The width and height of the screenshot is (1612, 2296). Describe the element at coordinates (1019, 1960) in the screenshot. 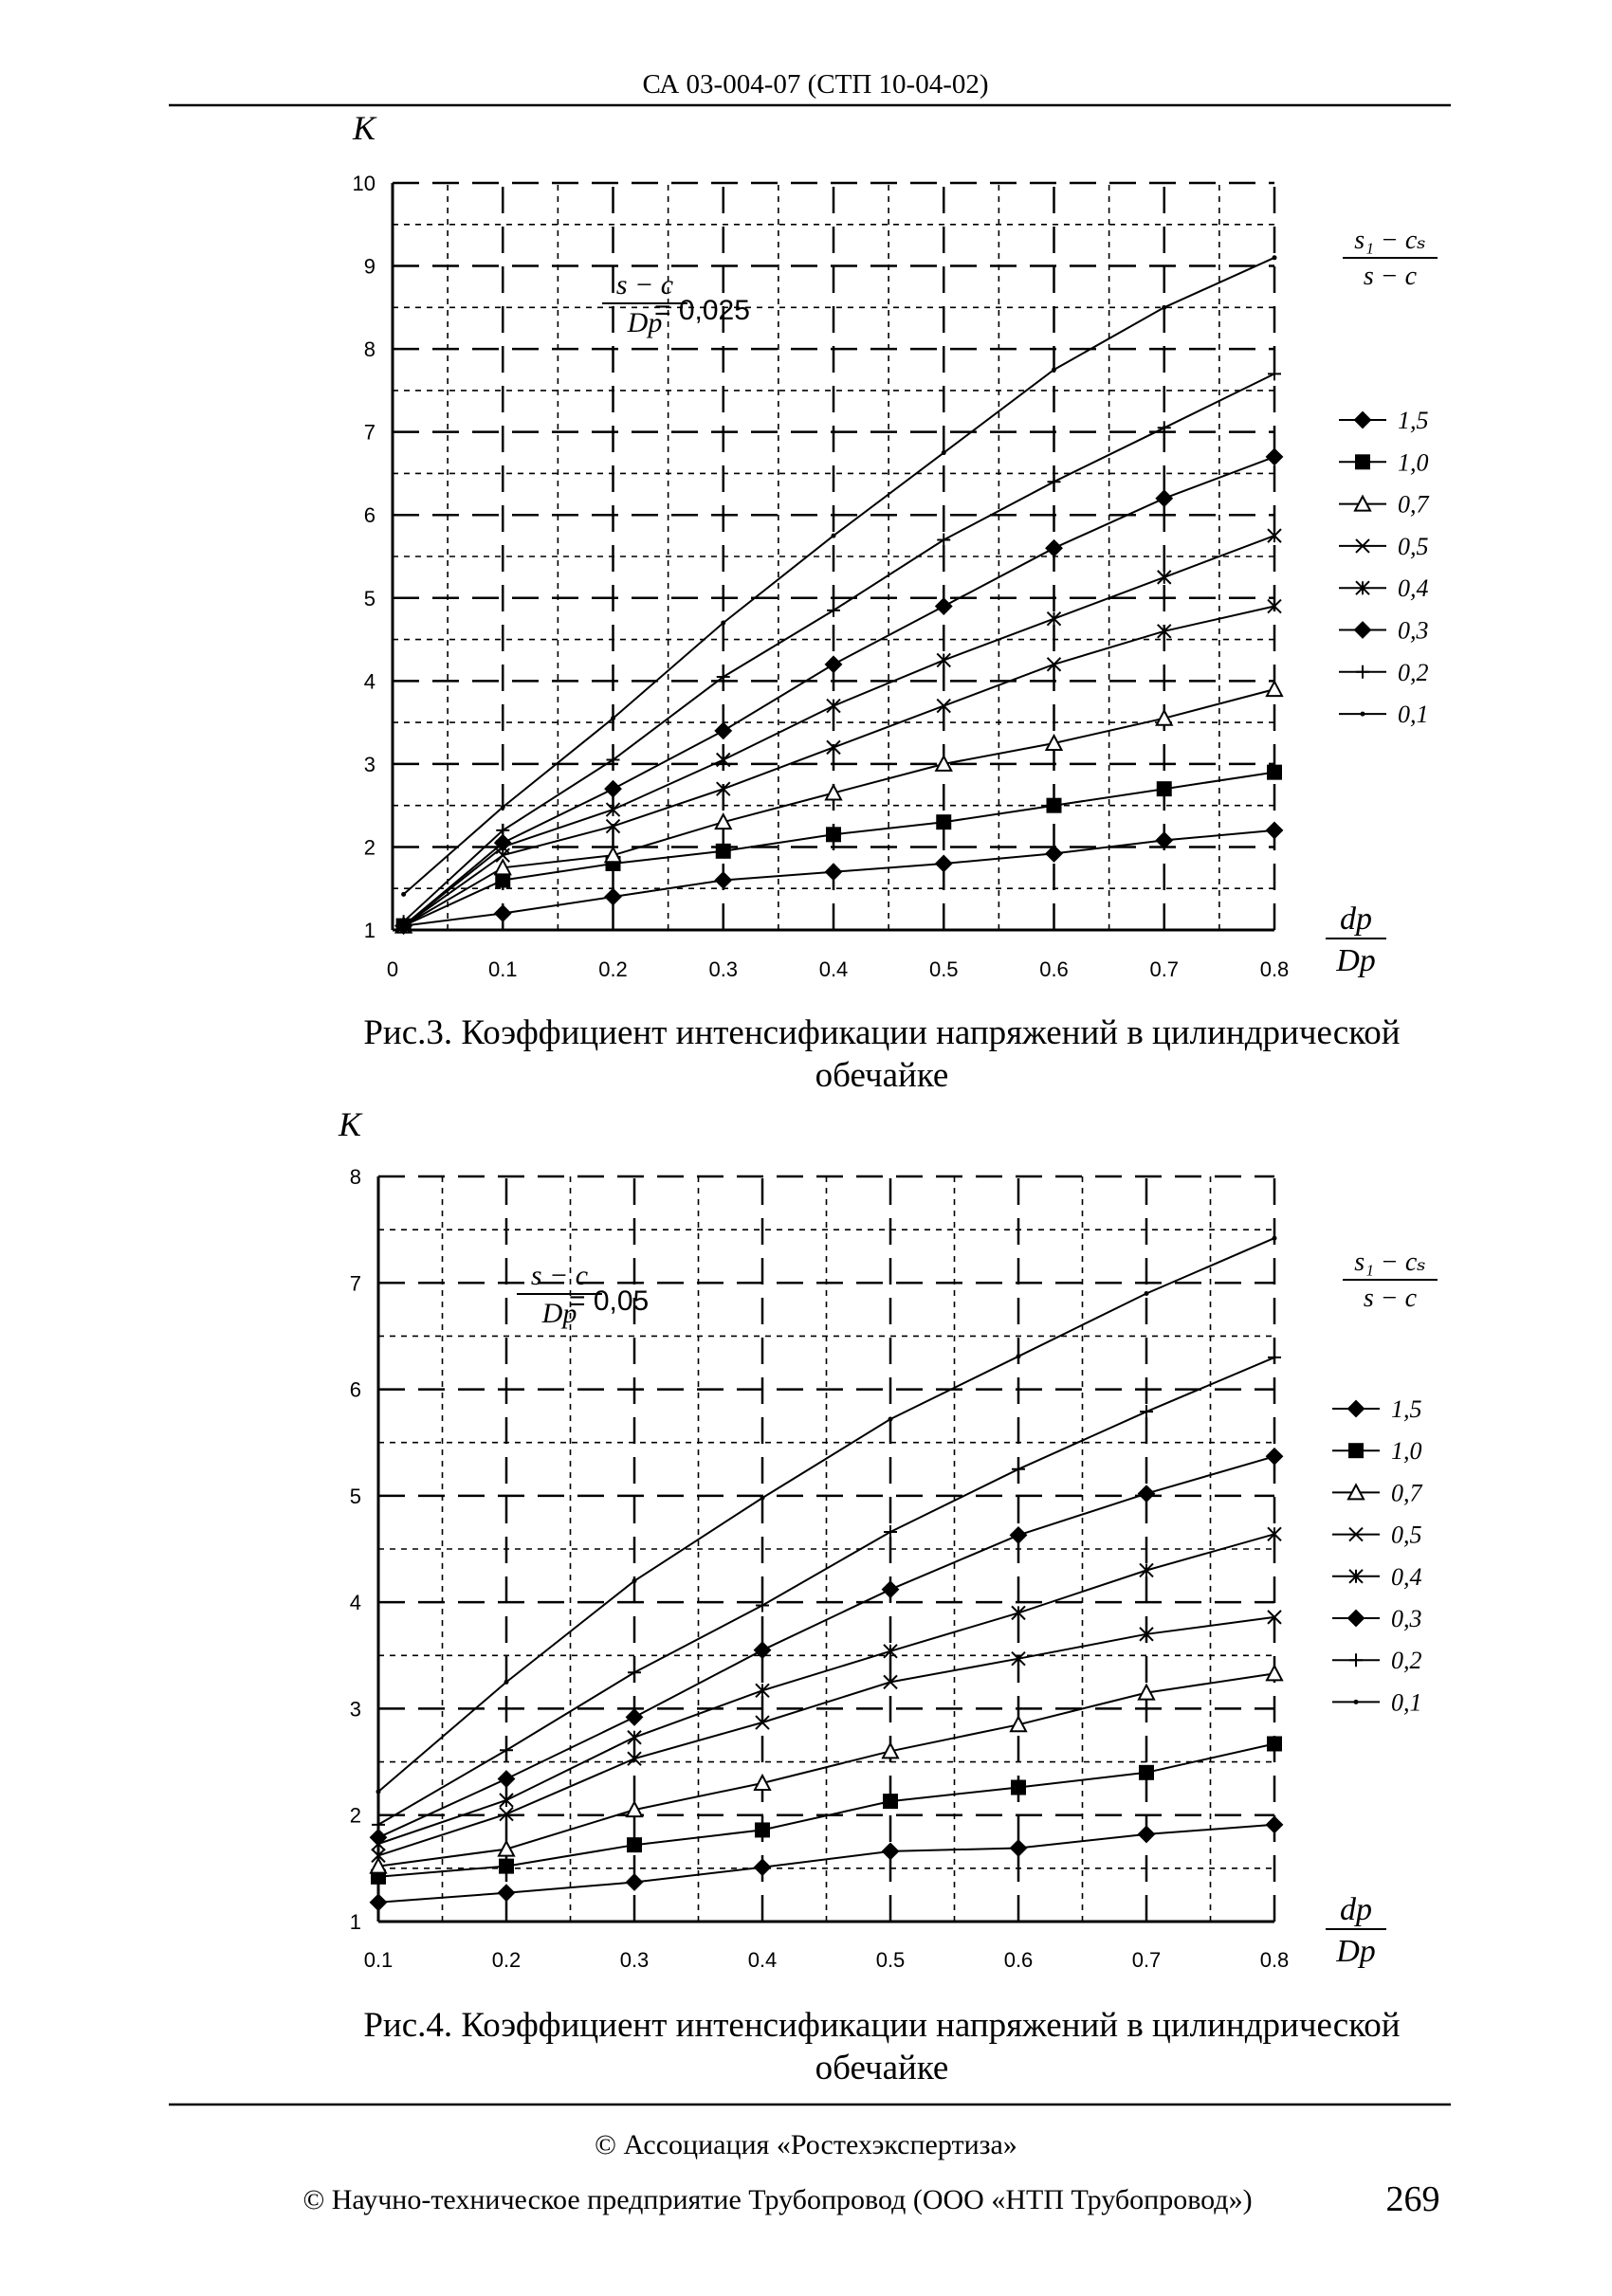

I see `x-tick-label: 0.6` at that location.